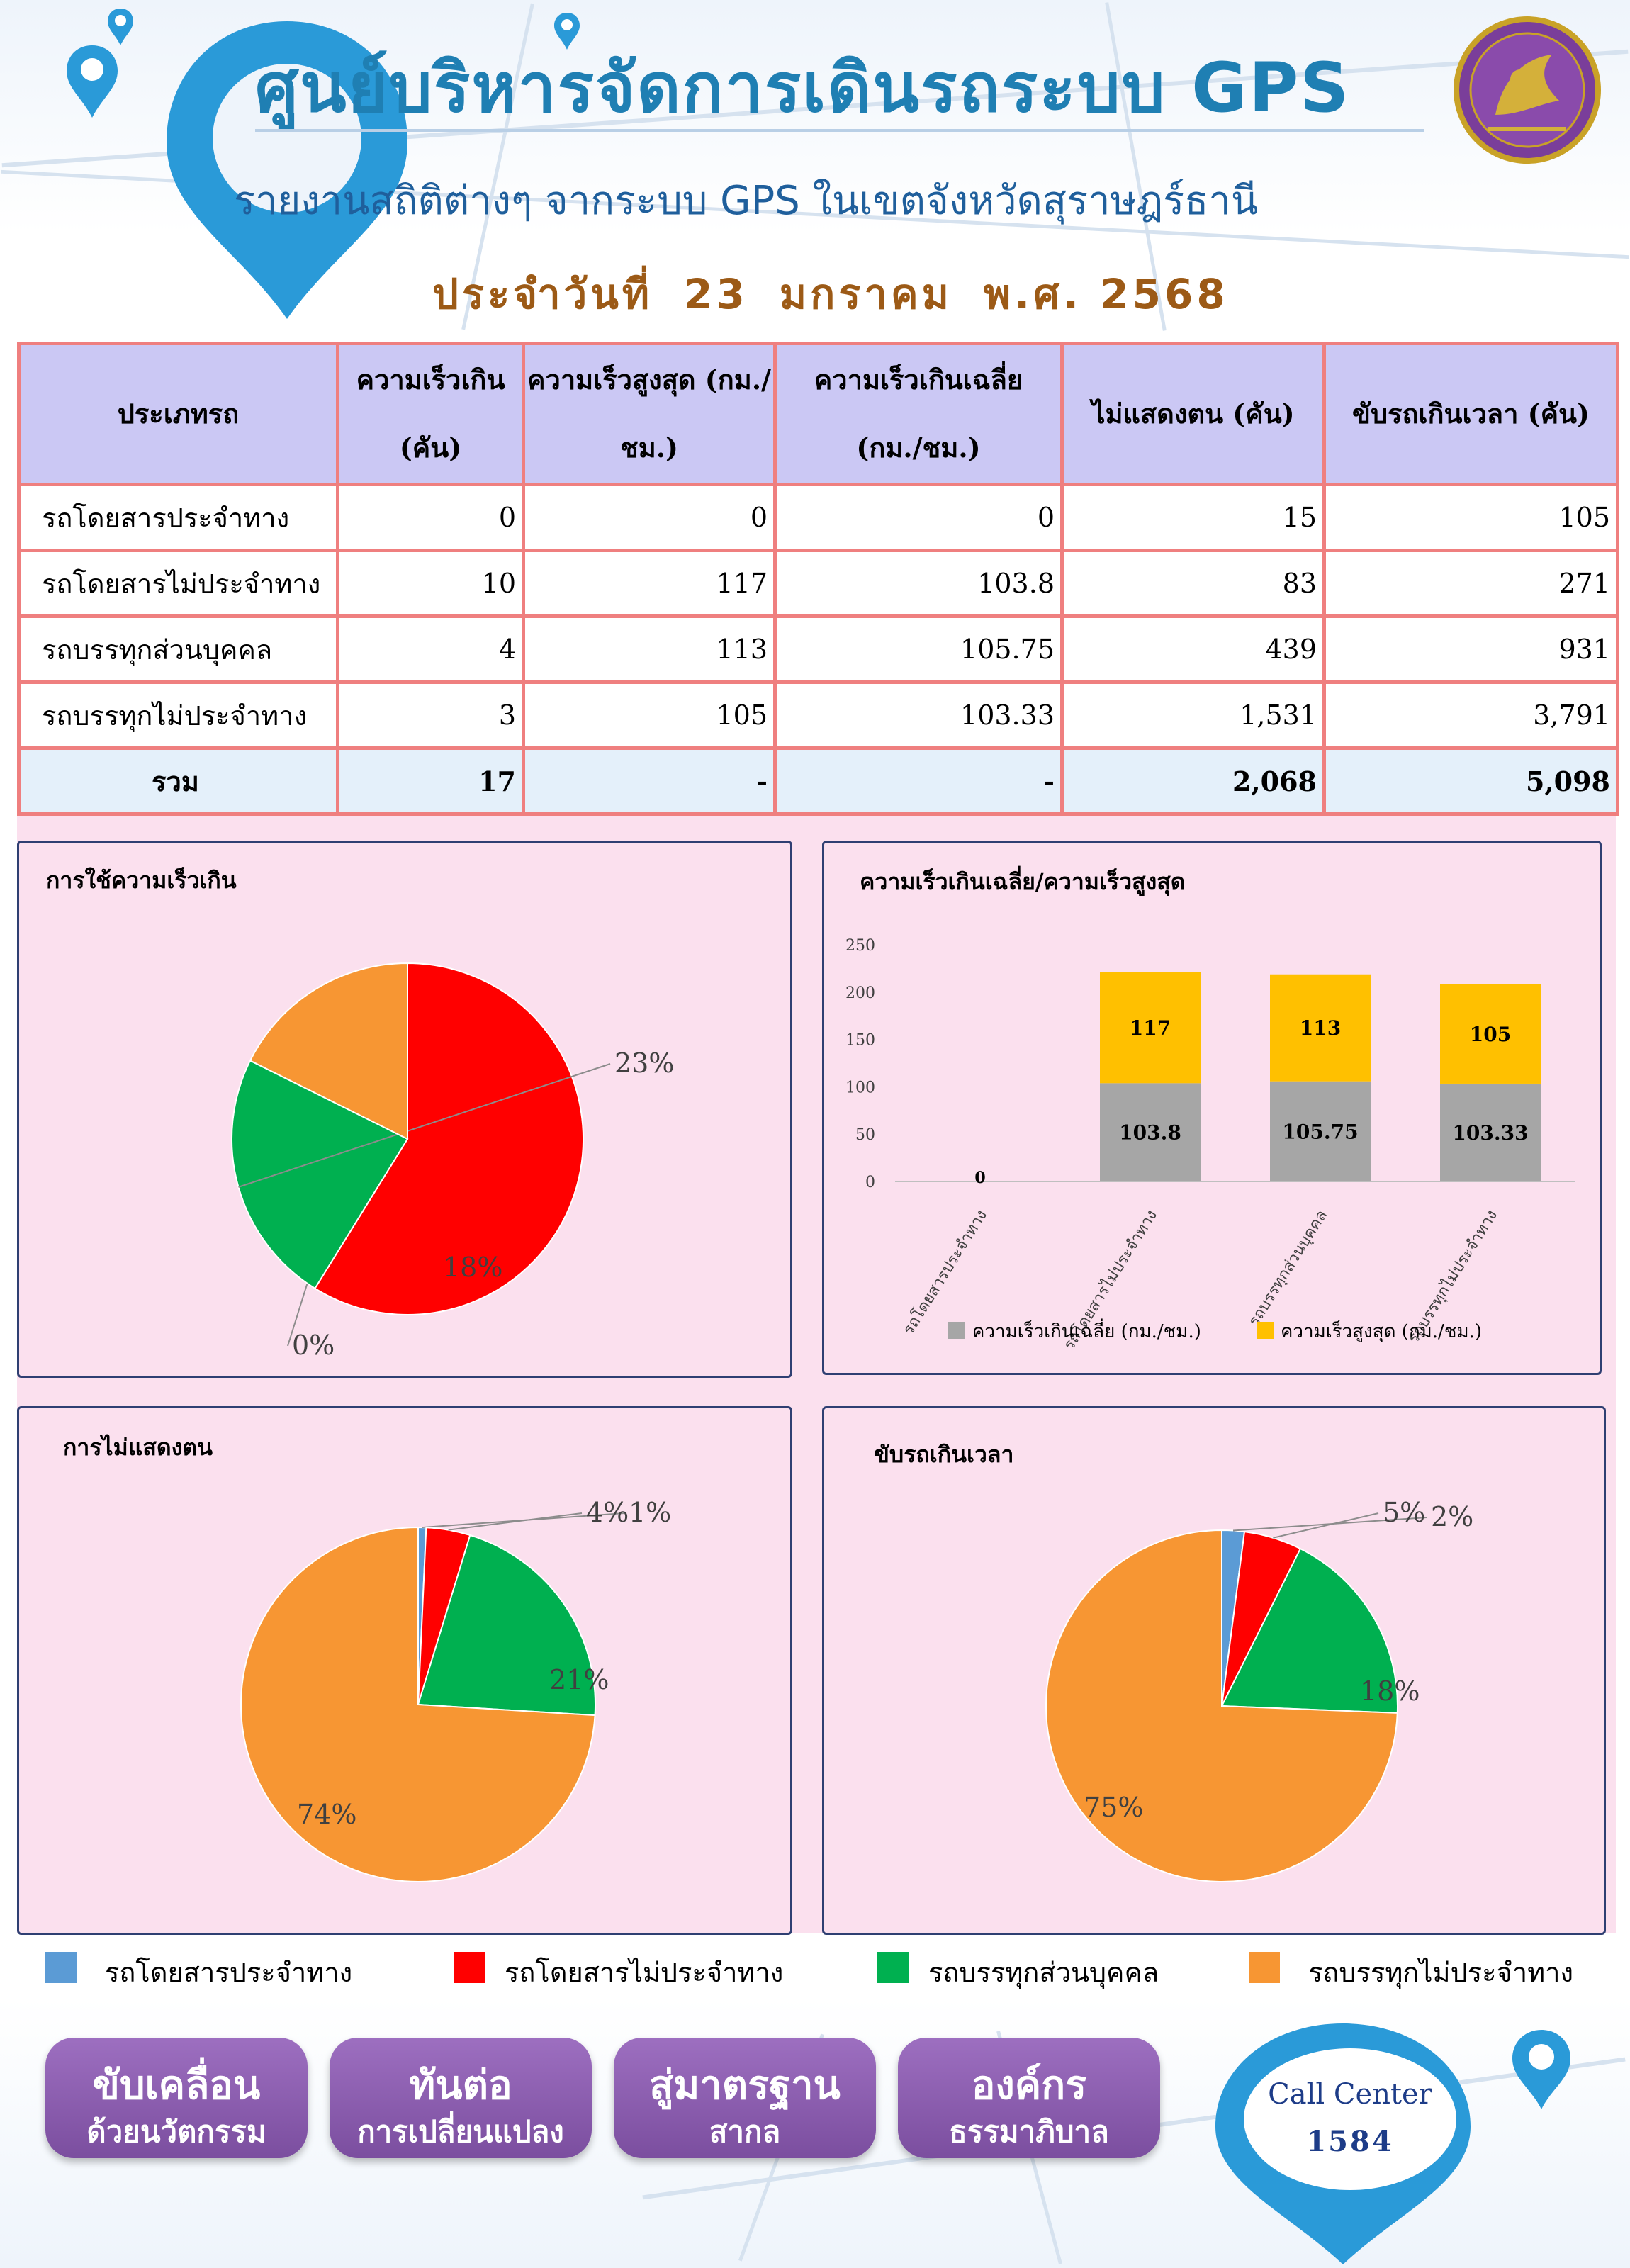 This screenshot has width=1630, height=2268. Describe the element at coordinates (1029, 2131) in the screenshot. I see `badge-line2: ธรรมาภิบาล` at that location.